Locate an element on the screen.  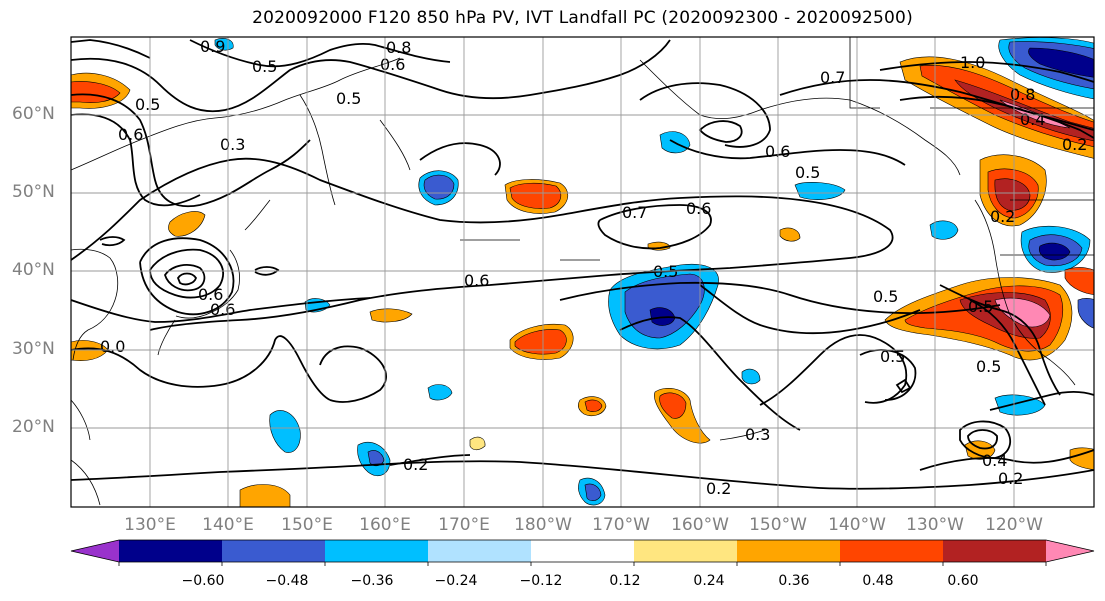
lat-label: 50°N is located at coordinates (33, 192).